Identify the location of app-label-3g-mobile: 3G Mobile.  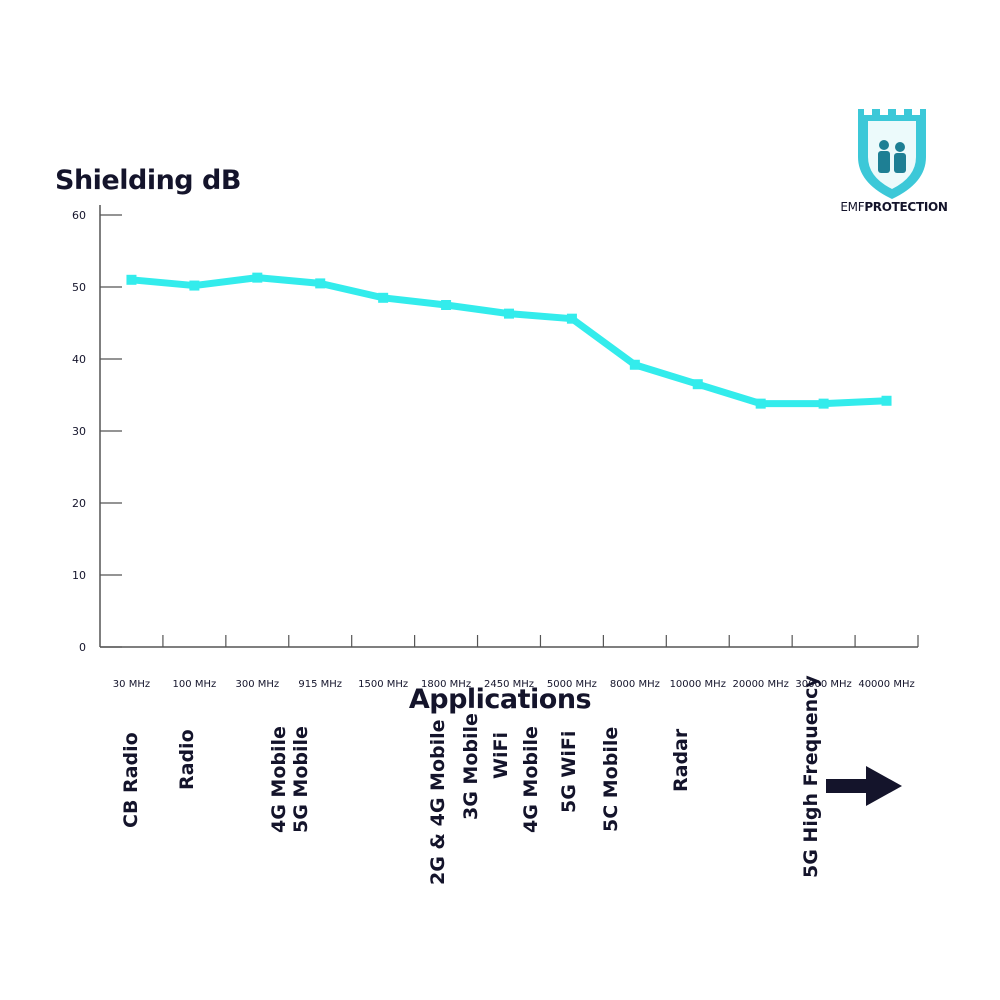
(471, 766).